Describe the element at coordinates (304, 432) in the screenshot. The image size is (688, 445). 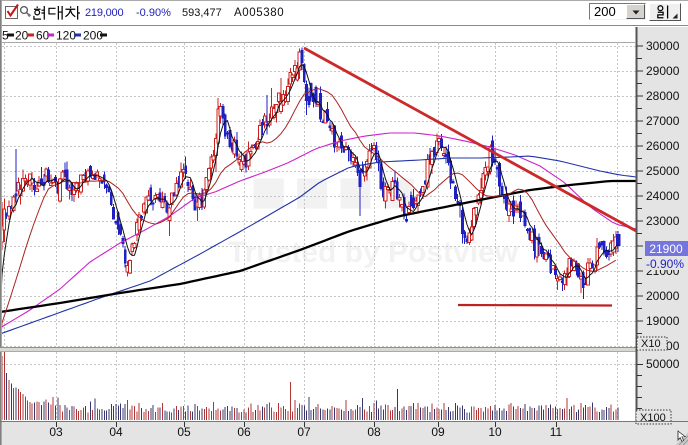
I see `svg-text: 07` at that location.